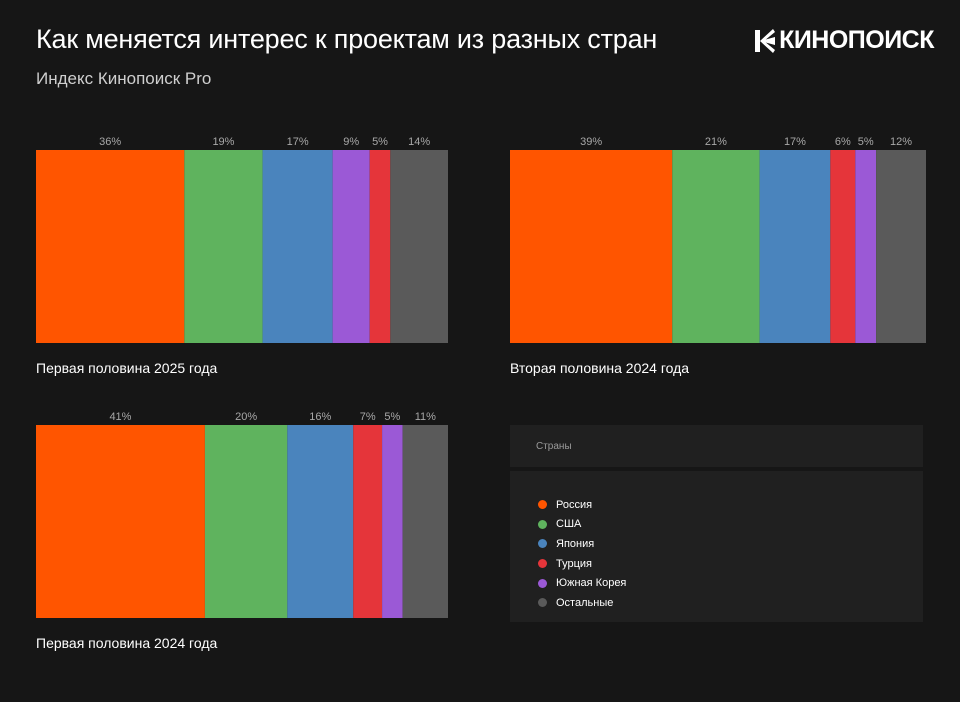 The image size is (960, 702). I want to click on data-label-россия: 36%, so click(110, 142).